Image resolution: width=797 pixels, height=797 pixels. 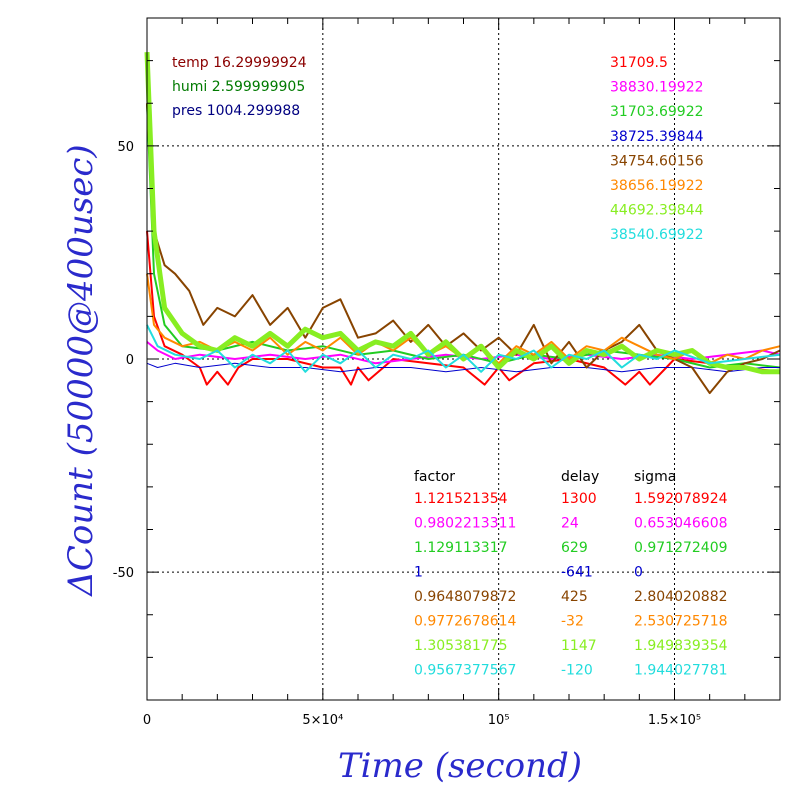 What do you see at coordinates (681, 622) in the screenshot?
I see `sigma-value: 2.530725718` at bounding box center [681, 622].